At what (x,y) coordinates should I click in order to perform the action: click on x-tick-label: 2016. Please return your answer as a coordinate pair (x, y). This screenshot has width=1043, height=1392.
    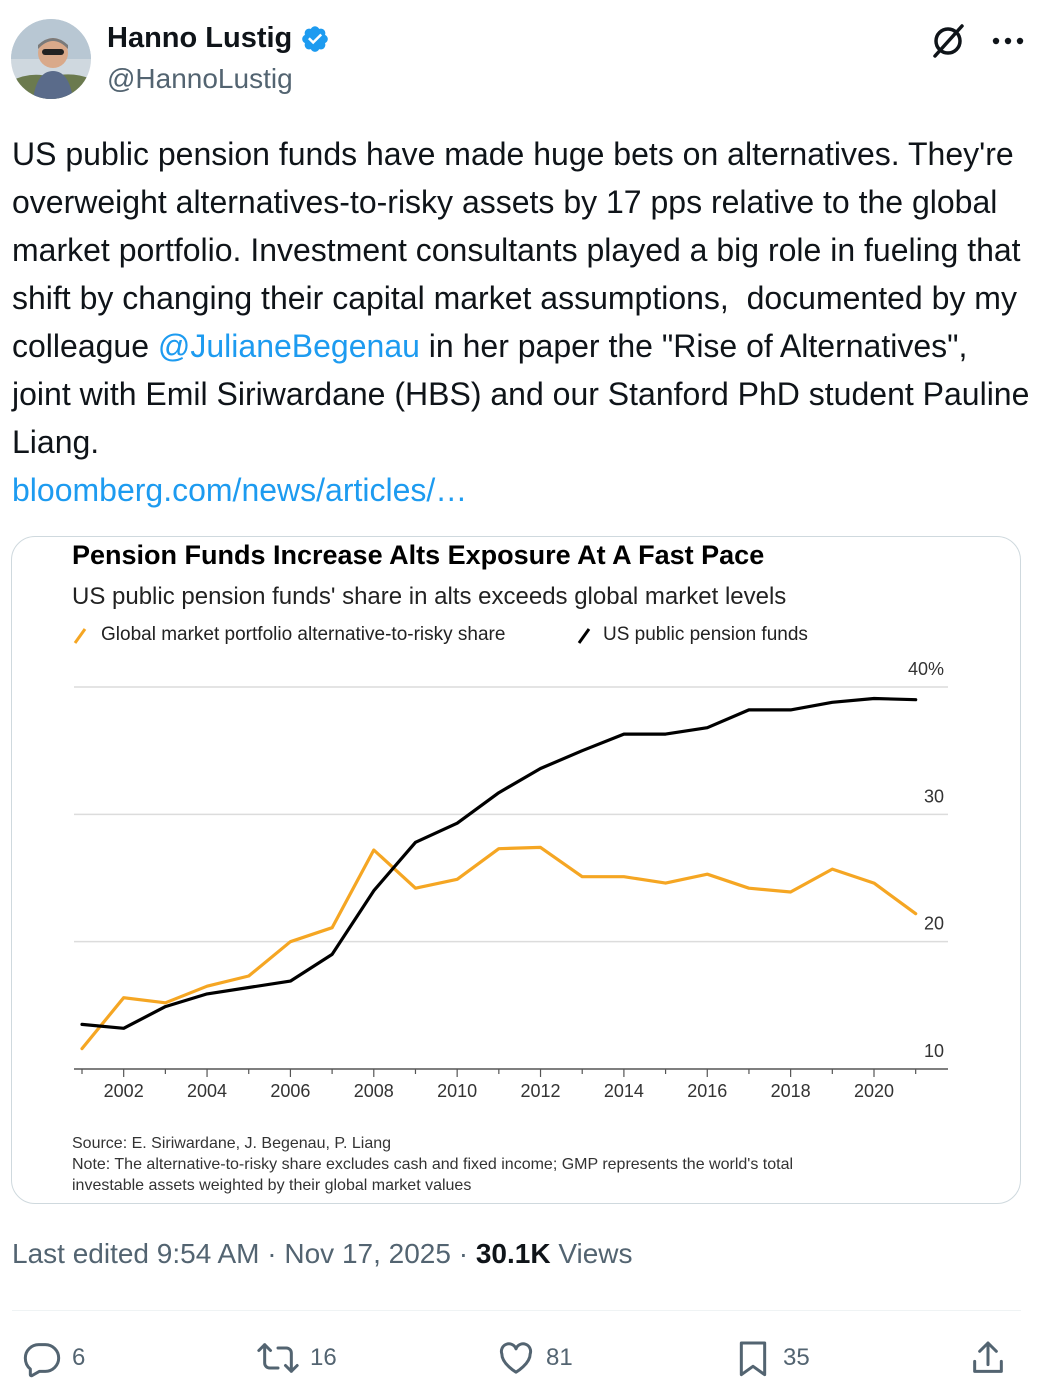
    Looking at the image, I should click on (707, 1091).